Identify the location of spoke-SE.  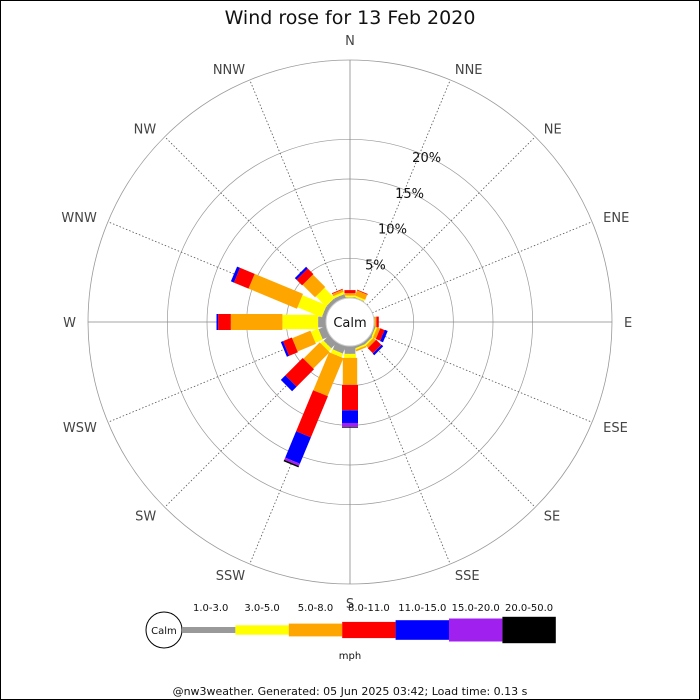
(451, 423).